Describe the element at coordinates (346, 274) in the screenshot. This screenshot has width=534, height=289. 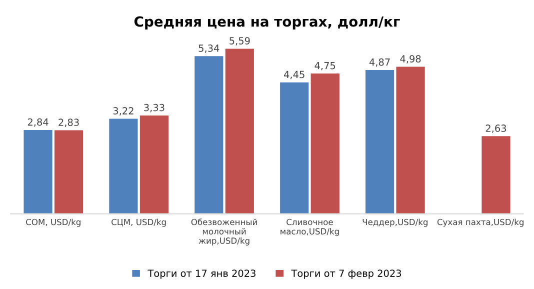
I see `legend-label: Торги от 7 февр 2023` at that location.